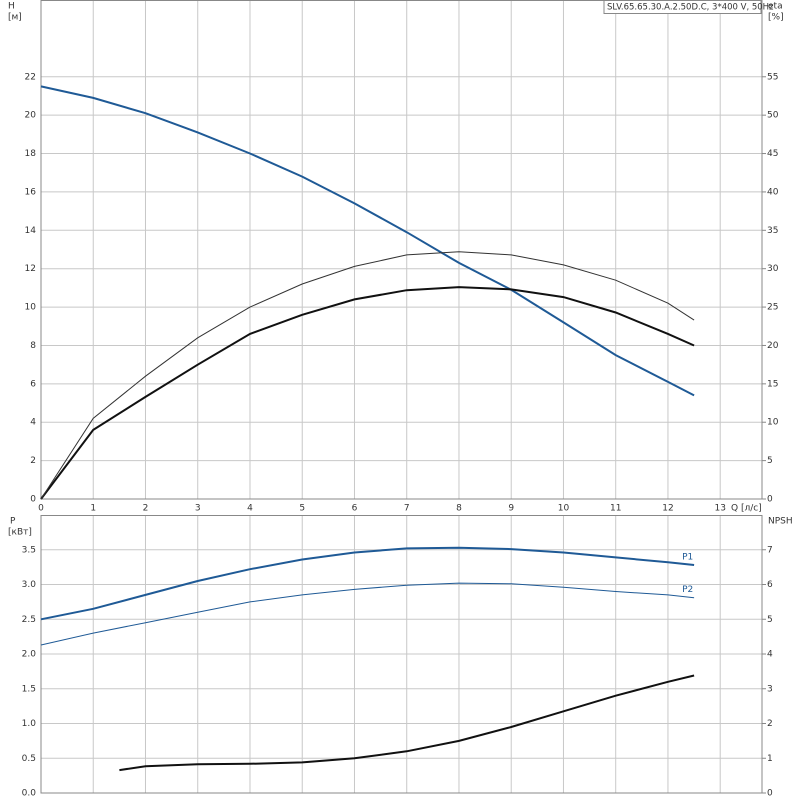  What do you see at coordinates (33, 500) in the screenshot?
I see `y-tick-label: 0` at bounding box center [33, 500].